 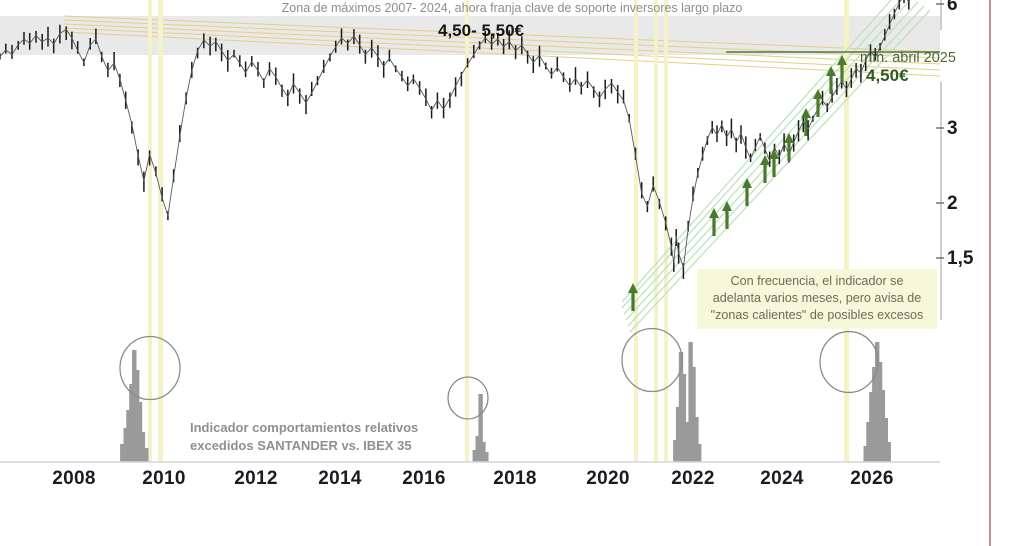 What do you see at coordinates (74, 478) in the screenshot?
I see `x-tick-2008: 2008` at bounding box center [74, 478].